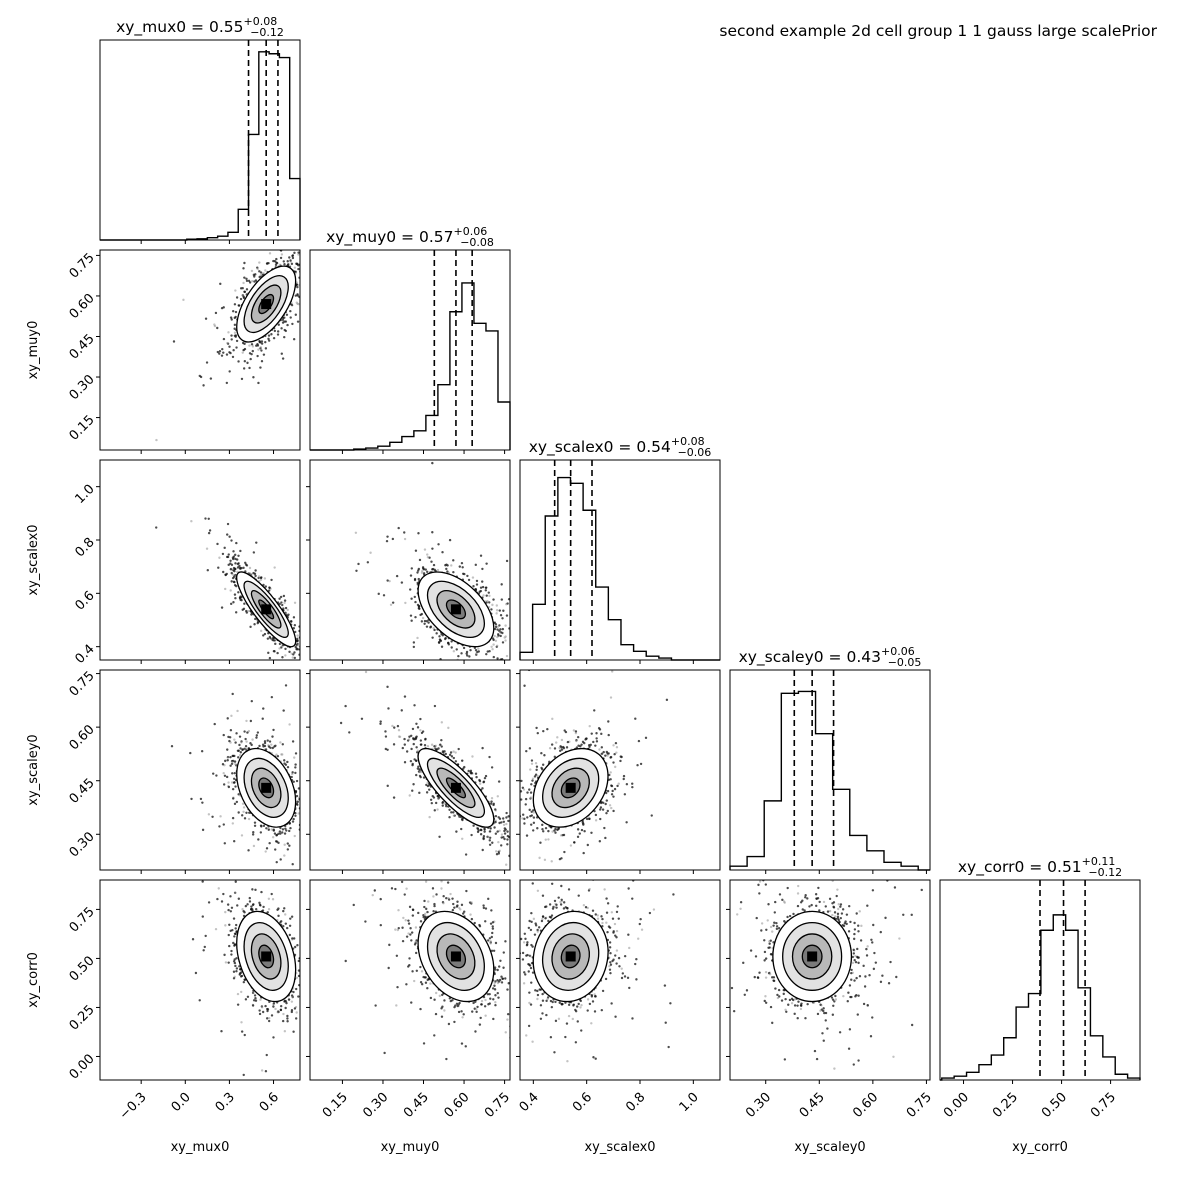 The image size is (1180, 1180). Describe the element at coordinates (600, 447) in the screenshot. I see `title-main: xy_scalex0 = 0.54` at that location.